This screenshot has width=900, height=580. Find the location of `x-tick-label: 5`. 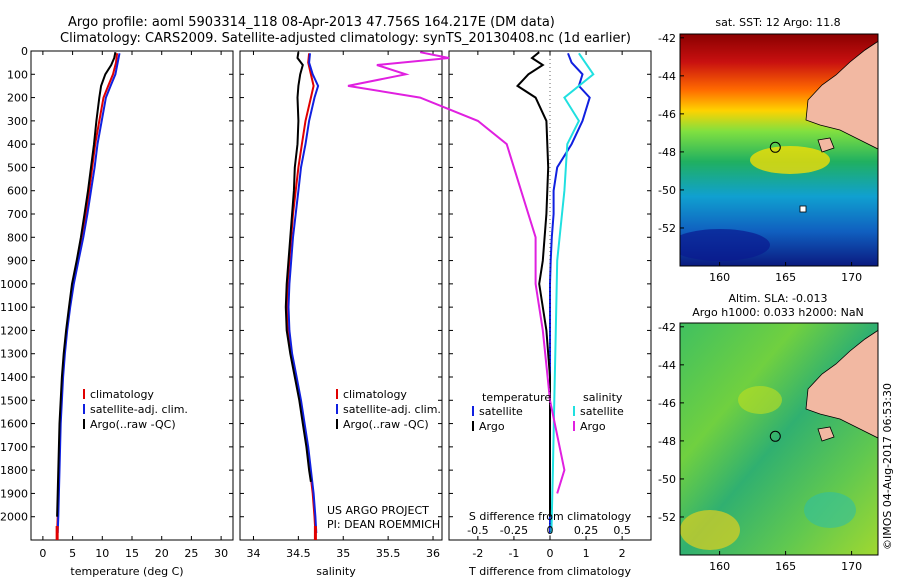

x-tick-label: 5 is located at coordinates (72, 553).